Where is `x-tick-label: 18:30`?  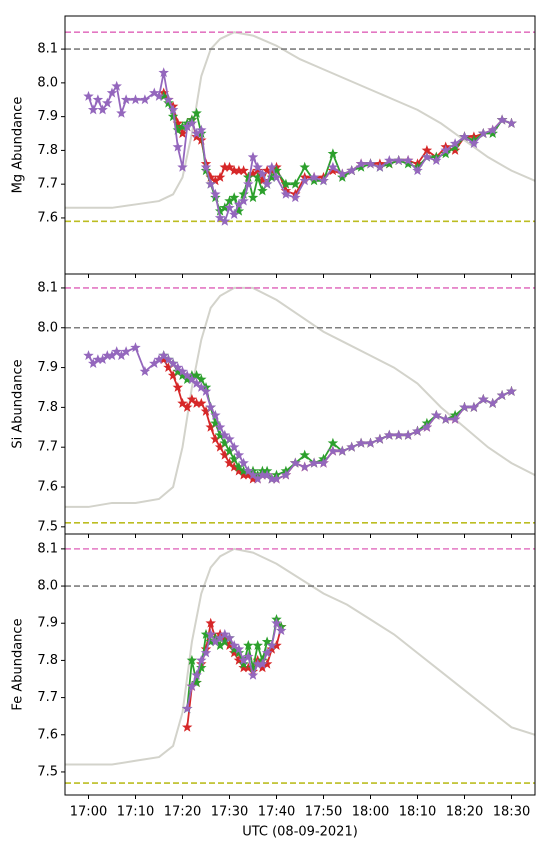
x-tick-label: 18:30 is located at coordinates (511, 812).